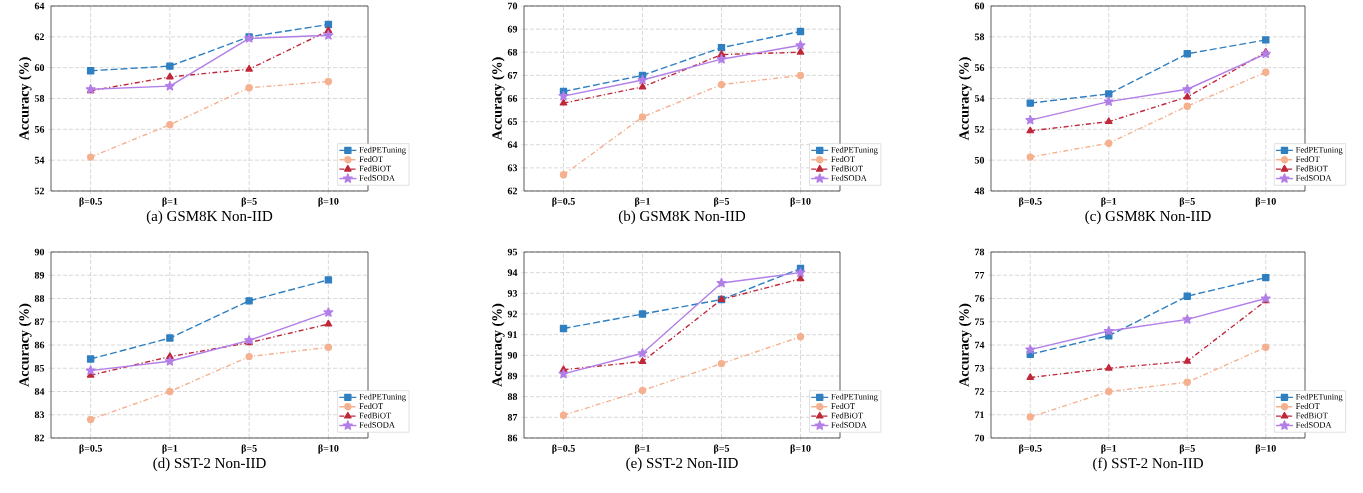 This screenshot has height=493, width=1363. What do you see at coordinates (39, 368) in the screenshot?
I see `y-tick-label: 85` at bounding box center [39, 368].